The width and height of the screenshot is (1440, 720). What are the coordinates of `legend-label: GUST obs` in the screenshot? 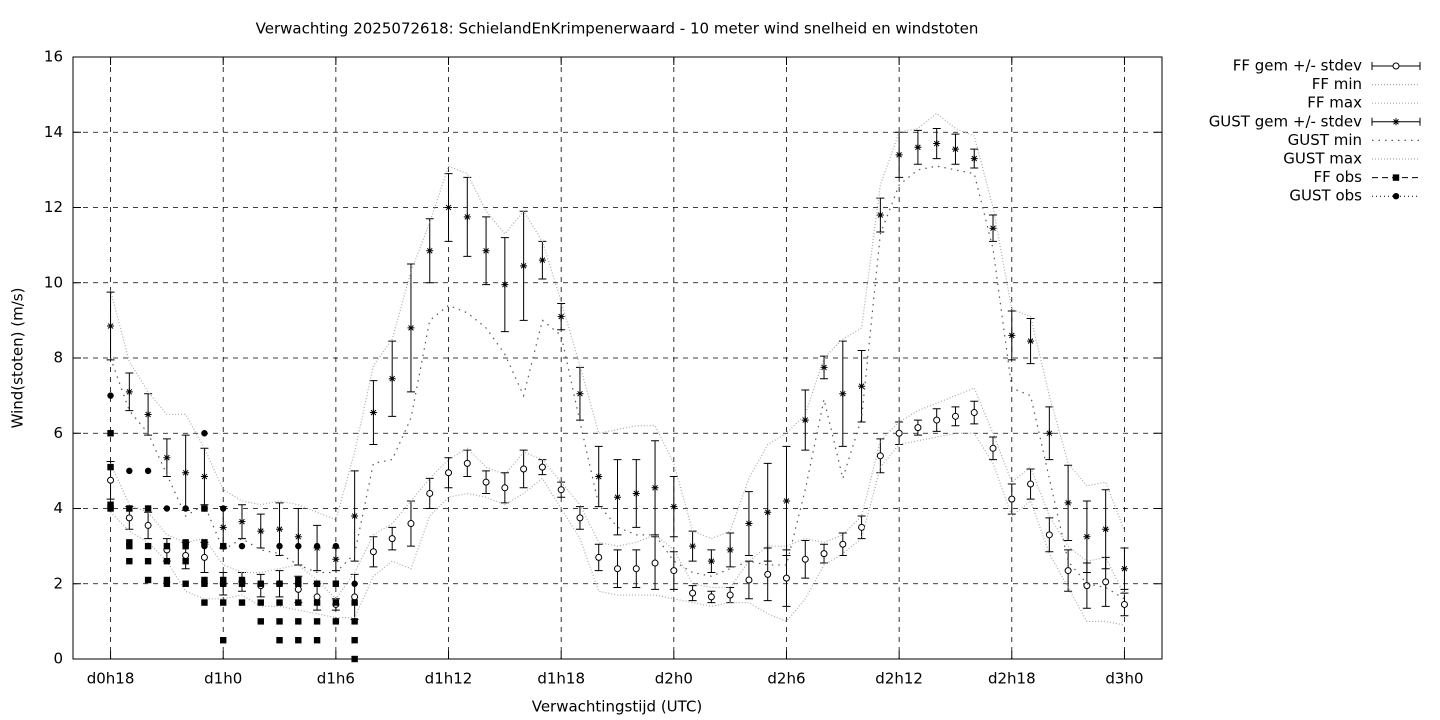 It's located at (1325, 196).